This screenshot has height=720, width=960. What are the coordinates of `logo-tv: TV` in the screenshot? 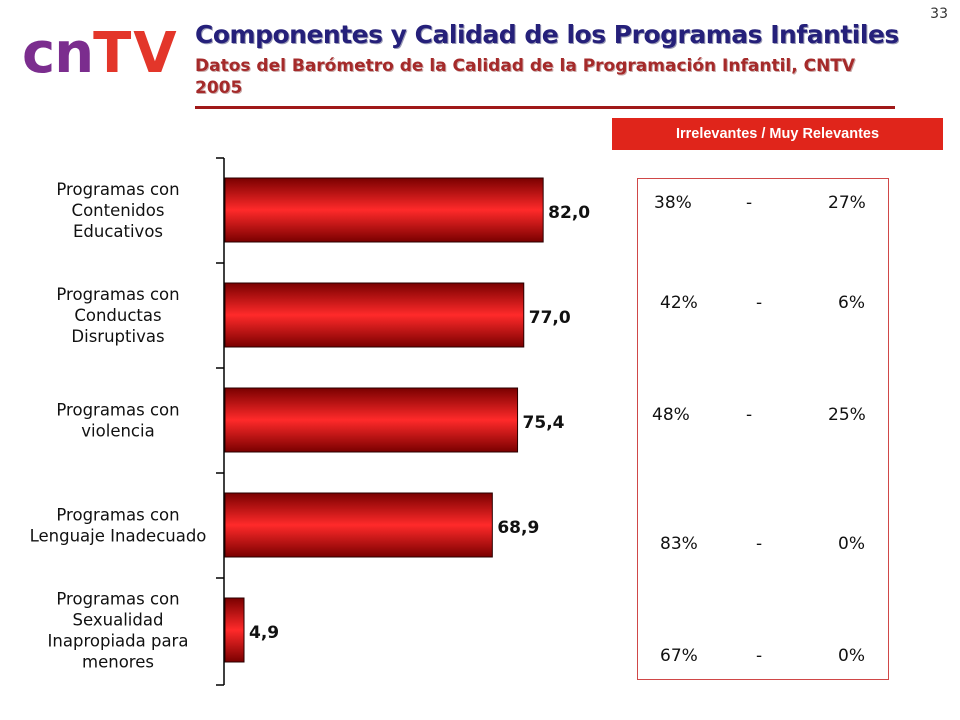 It's located at (136, 53).